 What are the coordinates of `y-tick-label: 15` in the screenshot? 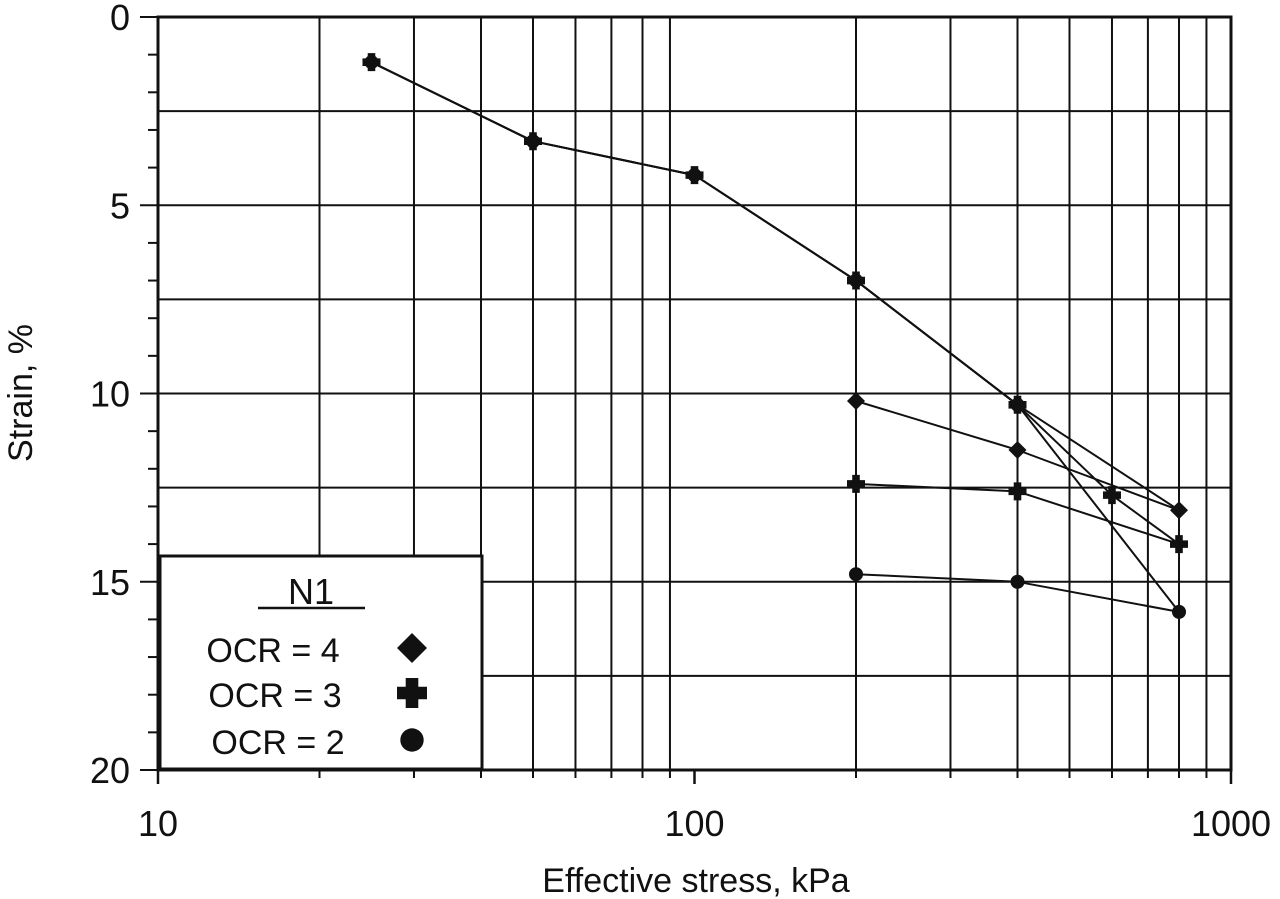 It's located at (110, 582).